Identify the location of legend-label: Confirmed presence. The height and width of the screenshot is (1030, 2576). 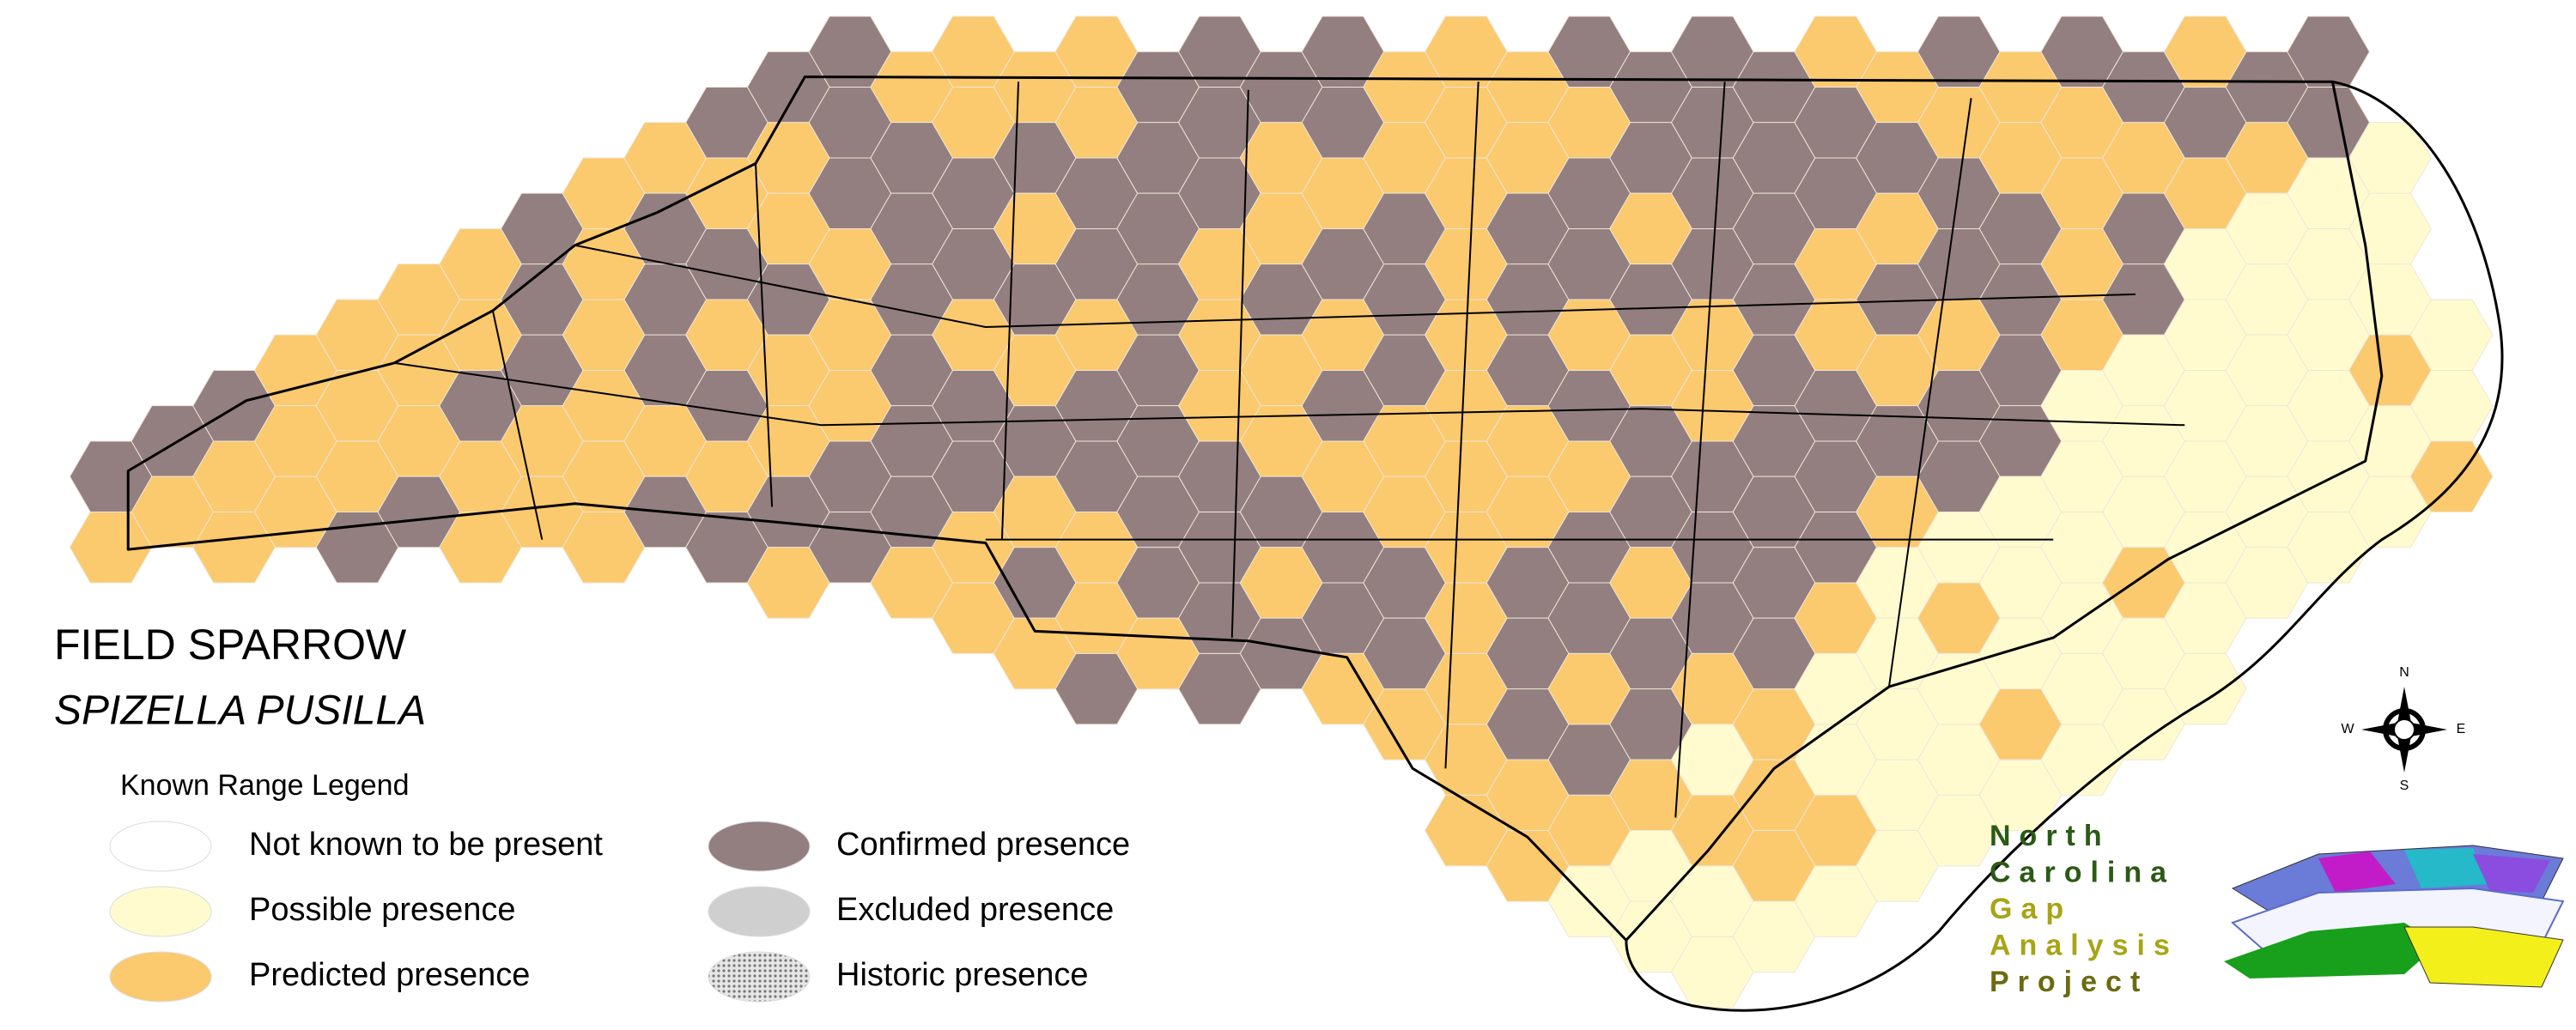
(983, 845).